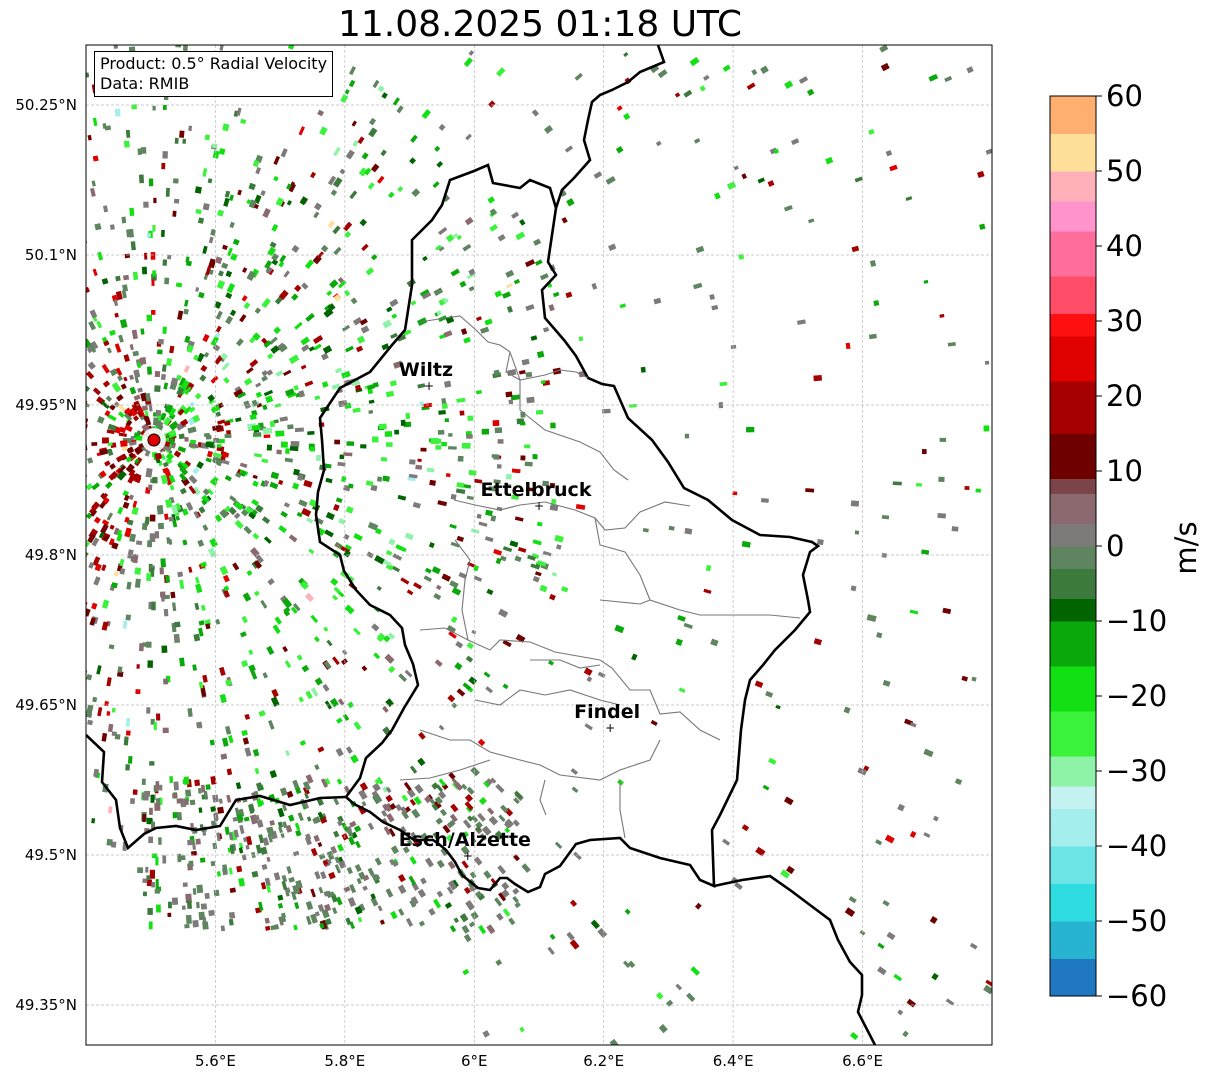 This screenshot has height=1081, width=1207. I want to click on y-tick-label: 49.35°N, so click(46, 1005).